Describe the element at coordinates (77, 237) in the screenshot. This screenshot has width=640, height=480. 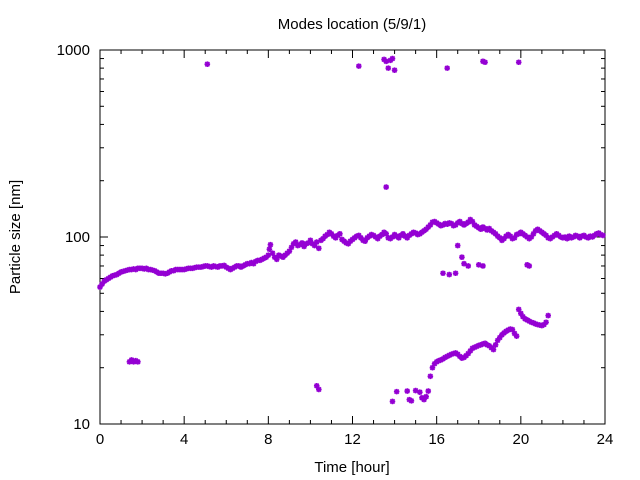
I see `y-tick-label: 100` at that location.